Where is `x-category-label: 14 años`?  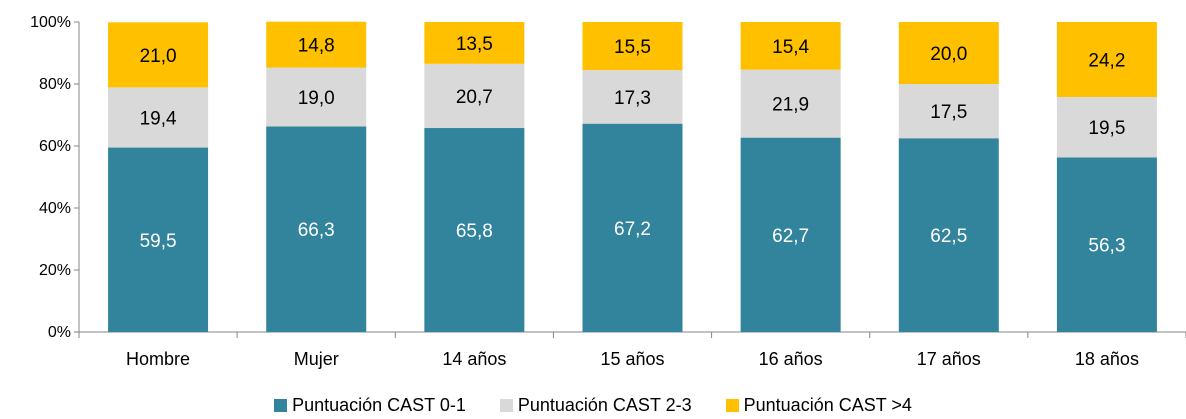
x-category-label: 14 años is located at coordinates (474, 359).